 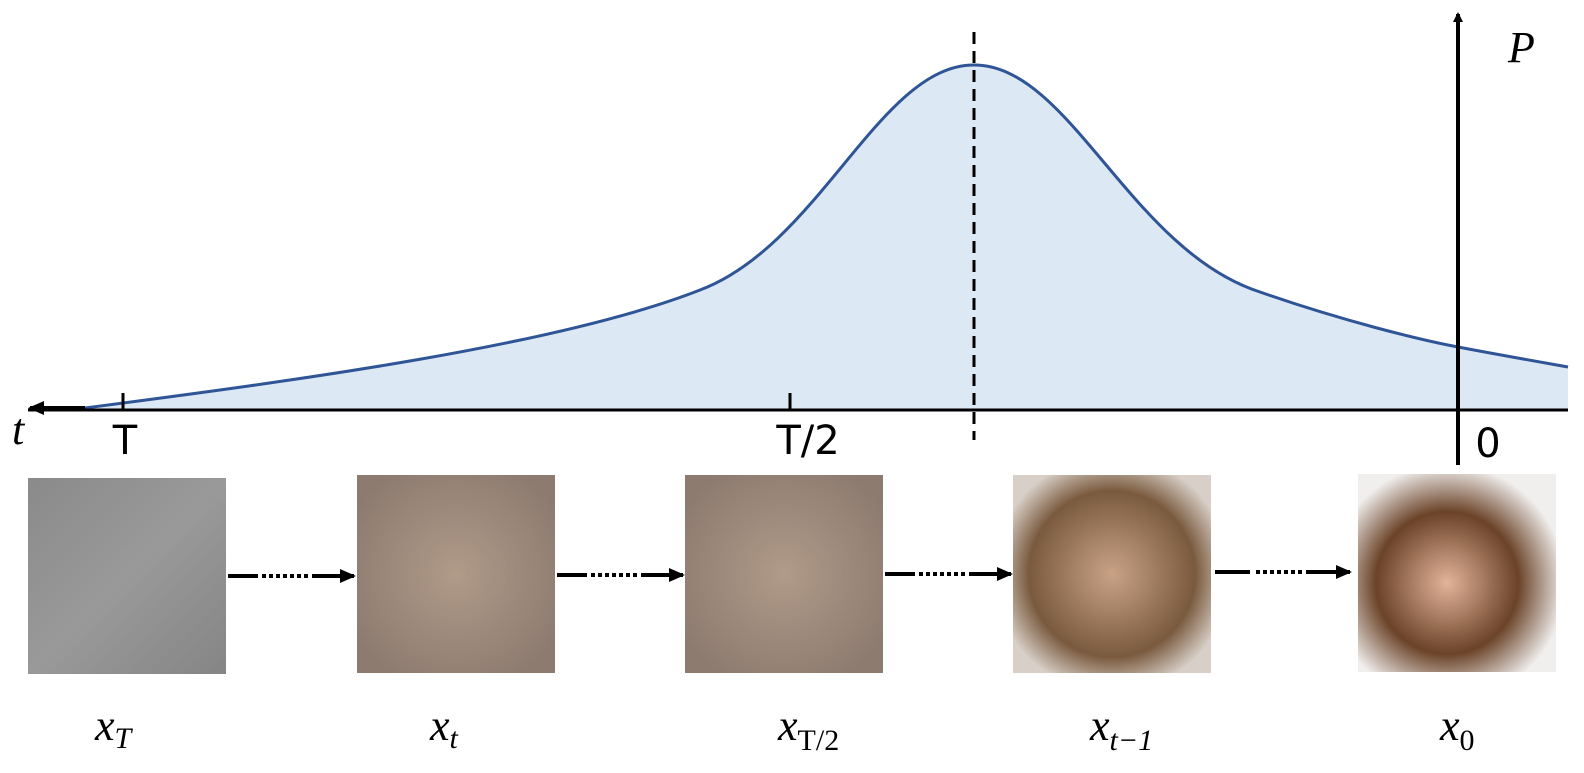 I want to click on frame-label: xT/2, so click(x=808, y=729).